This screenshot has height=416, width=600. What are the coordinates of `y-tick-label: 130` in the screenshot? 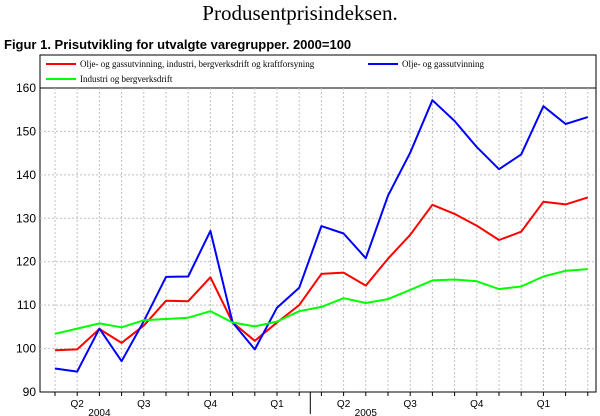 It's located at (26, 218).